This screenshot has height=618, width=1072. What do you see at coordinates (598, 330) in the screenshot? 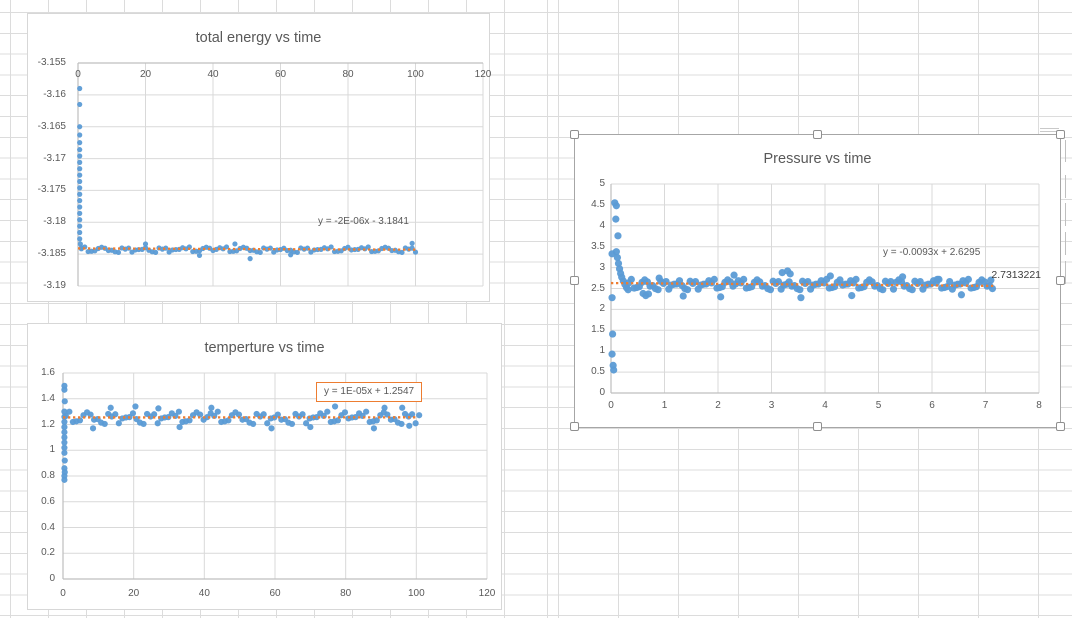
I see `axis-tick-label: 1.5` at bounding box center [598, 330].